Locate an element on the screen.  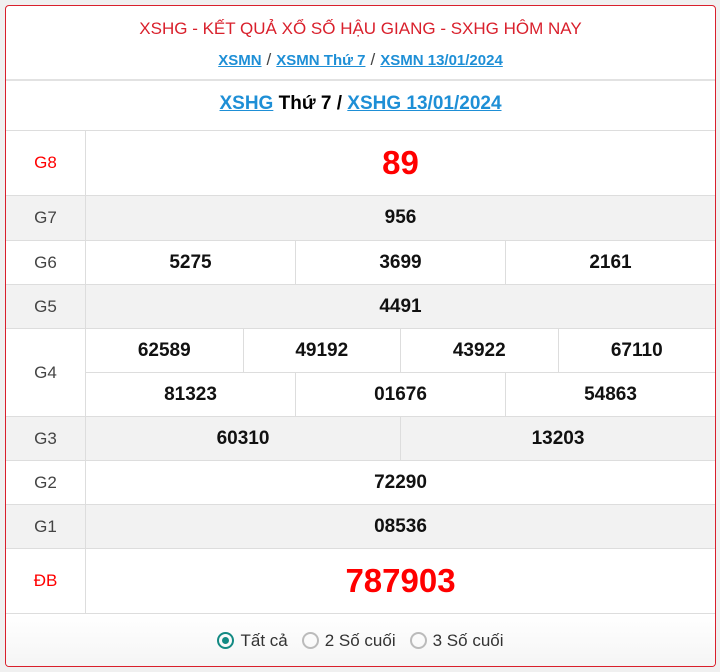
prize-number: 13203 is located at coordinates (557, 438).